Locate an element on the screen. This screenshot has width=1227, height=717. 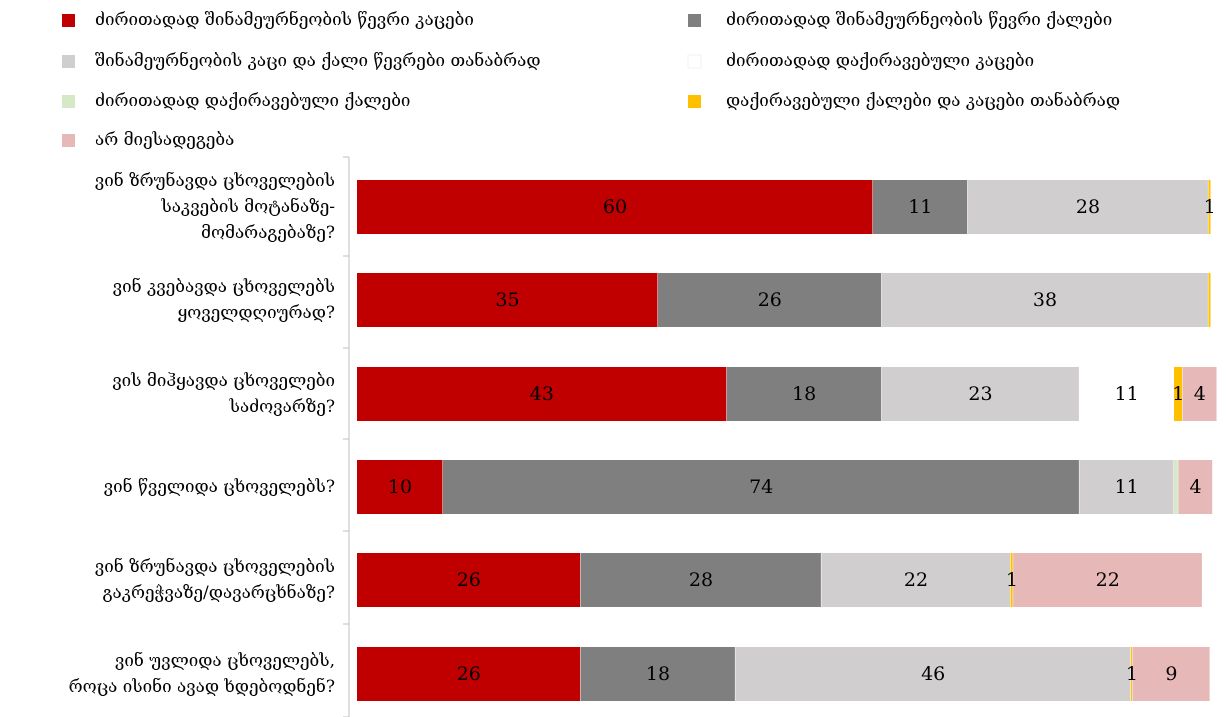
data-label-4-2: 22 is located at coordinates (916, 580).